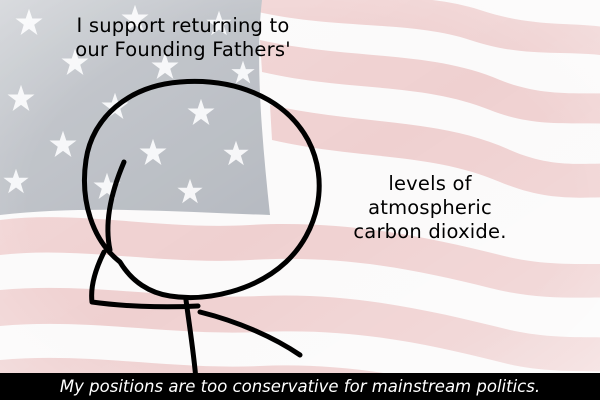 The height and width of the screenshot is (400, 600). I want to click on figure-neck, so click(191, 340).